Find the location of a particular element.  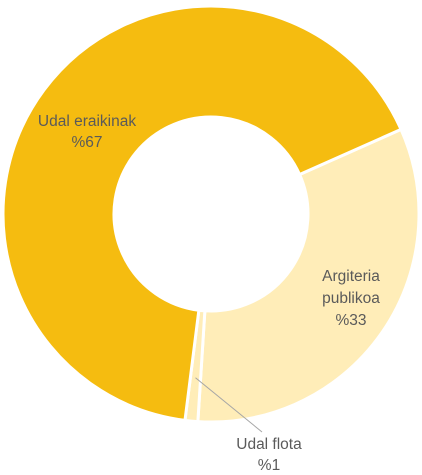

label-udal-flota-value: %1 is located at coordinates (269, 465).